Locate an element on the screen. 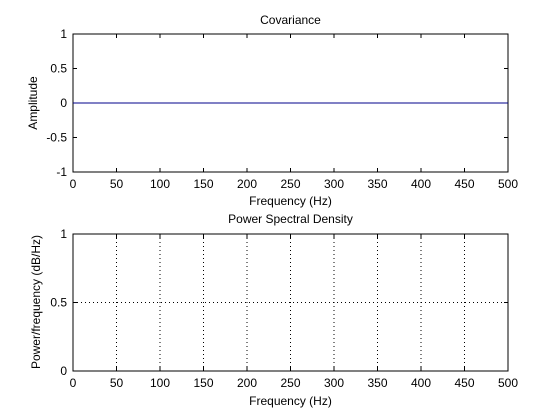  y-tick-label: -0.5 is located at coordinates (56, 138).